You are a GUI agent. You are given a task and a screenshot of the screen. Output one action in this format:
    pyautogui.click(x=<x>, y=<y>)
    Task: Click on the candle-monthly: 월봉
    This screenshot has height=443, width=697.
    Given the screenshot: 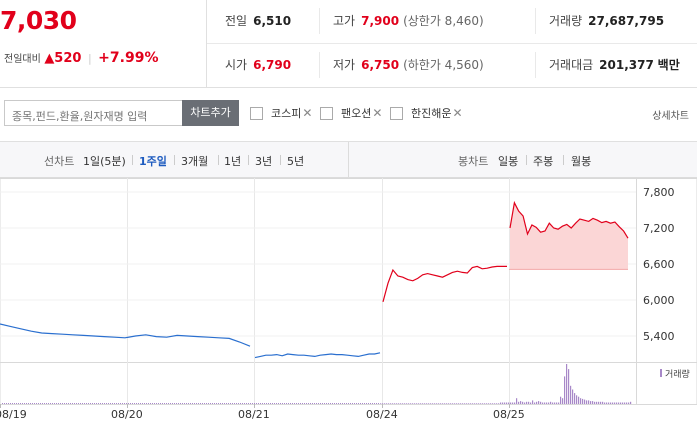 What is the action you would take?
    pyautogui.click(x=581, y=161)
    